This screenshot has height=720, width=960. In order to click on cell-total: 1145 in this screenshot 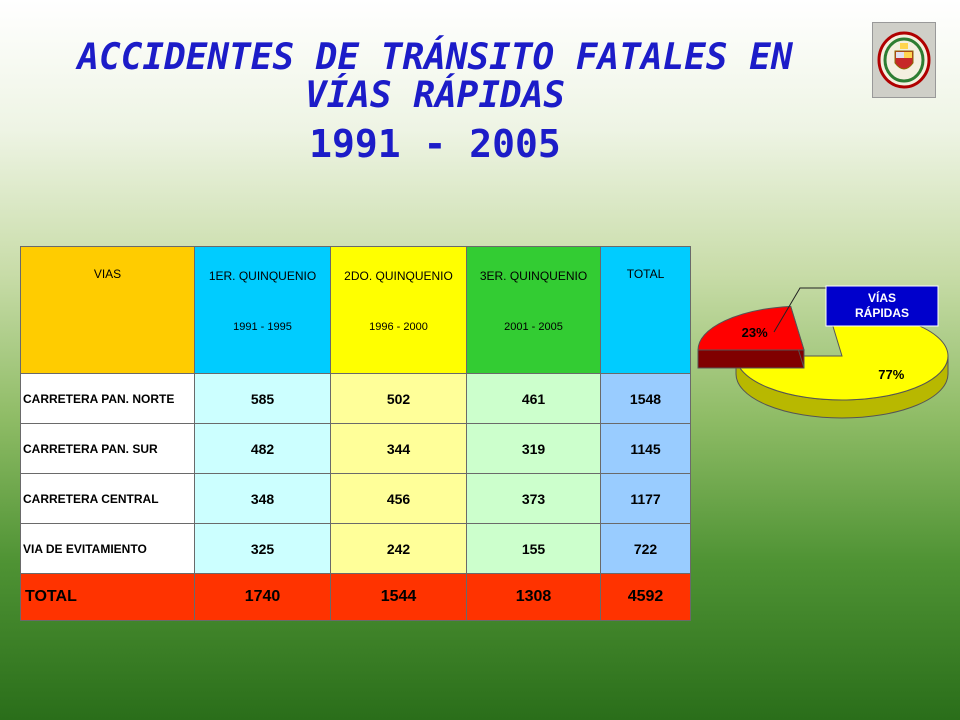, I will do `click(645, 448)`.